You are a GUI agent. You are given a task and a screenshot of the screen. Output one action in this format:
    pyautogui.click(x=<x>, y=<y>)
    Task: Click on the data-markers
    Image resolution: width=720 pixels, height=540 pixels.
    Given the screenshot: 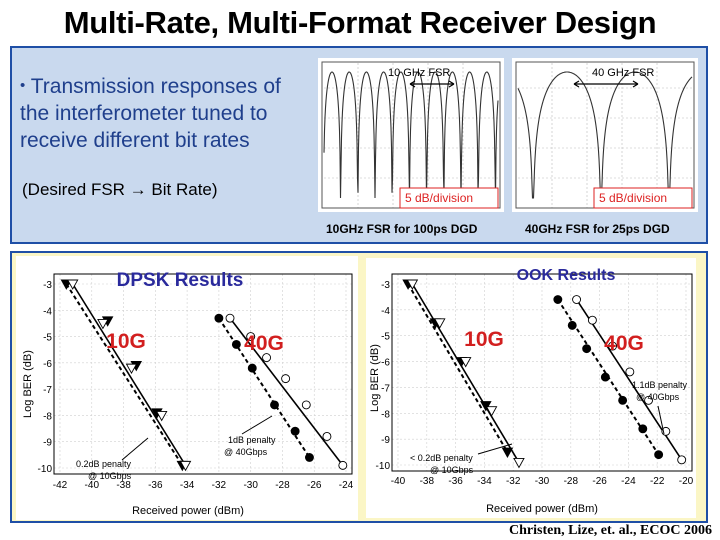 What is the action you would take?
    pyautogui.click(x=204, y=375)
    